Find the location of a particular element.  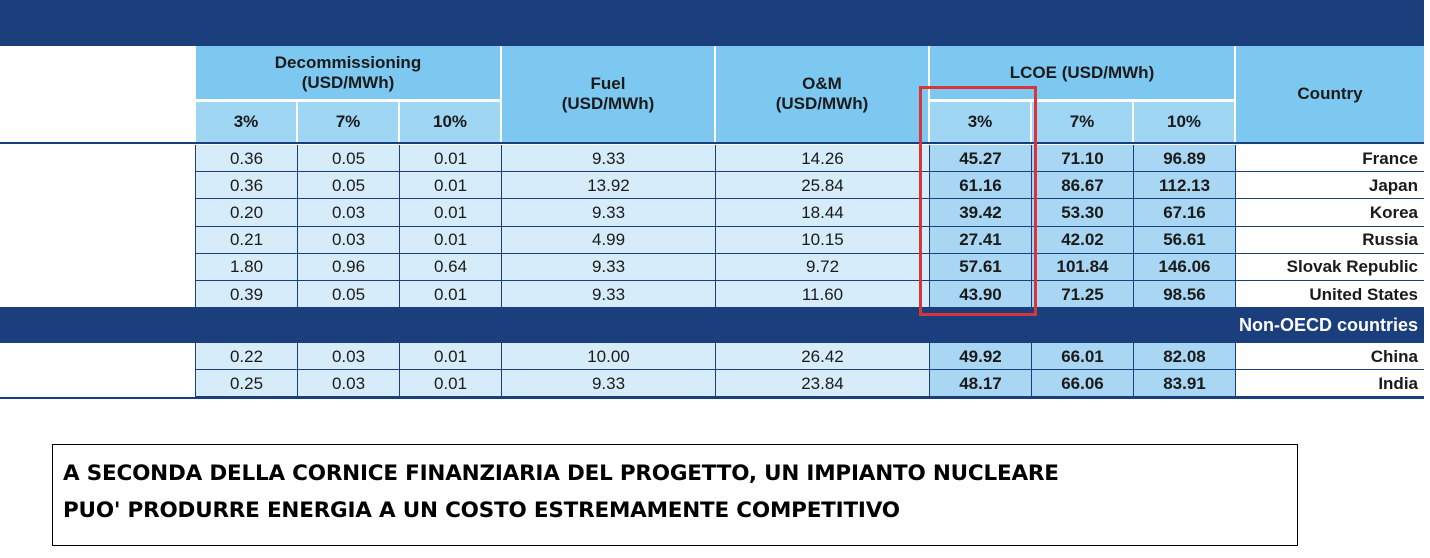

cell-d3: 1.80 is located at coordinates (247, 267).